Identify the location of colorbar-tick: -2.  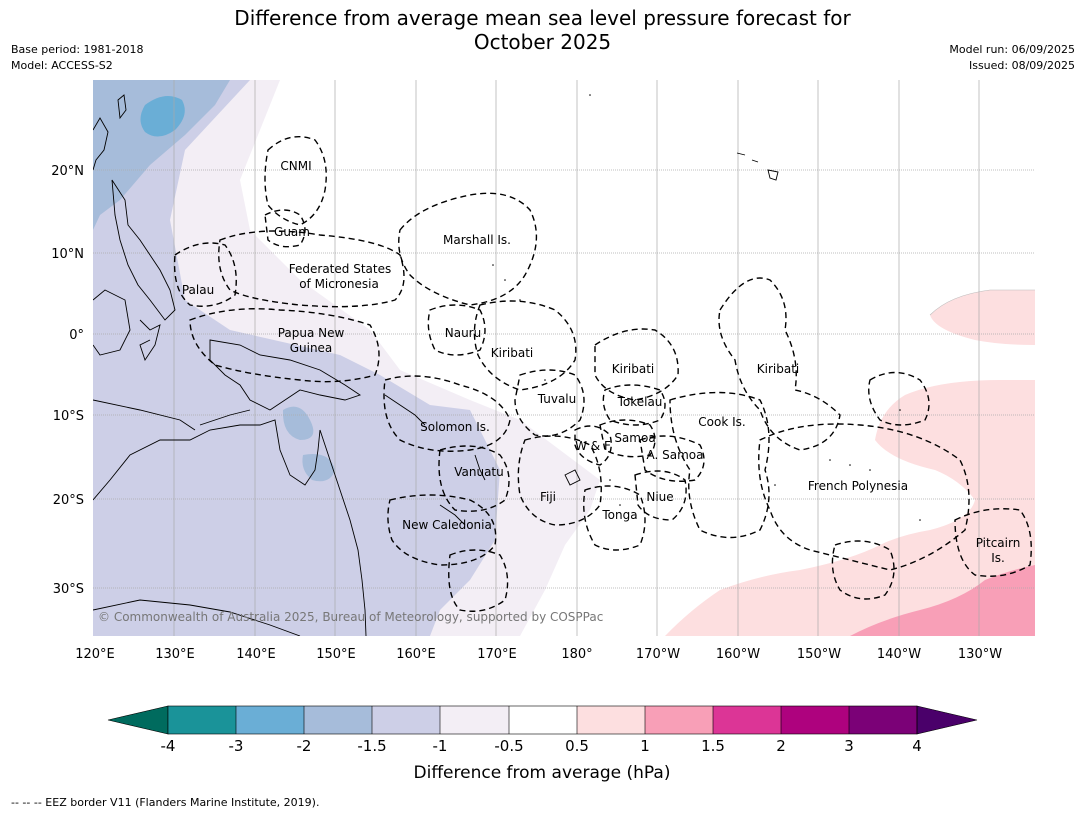
(304, 746).